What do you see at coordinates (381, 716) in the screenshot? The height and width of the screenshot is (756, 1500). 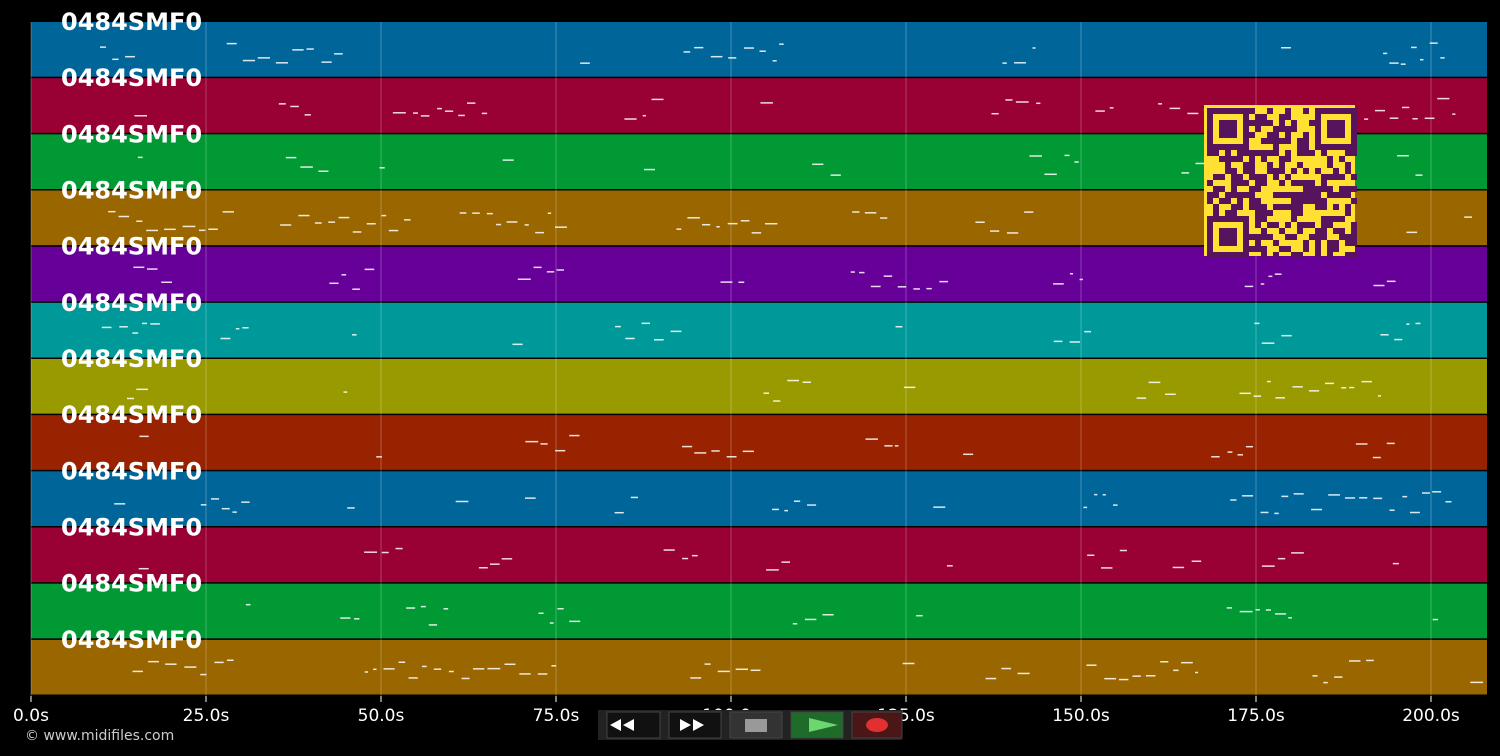 I see `tick-label: 50.0s` at bounding box center [381, 716].